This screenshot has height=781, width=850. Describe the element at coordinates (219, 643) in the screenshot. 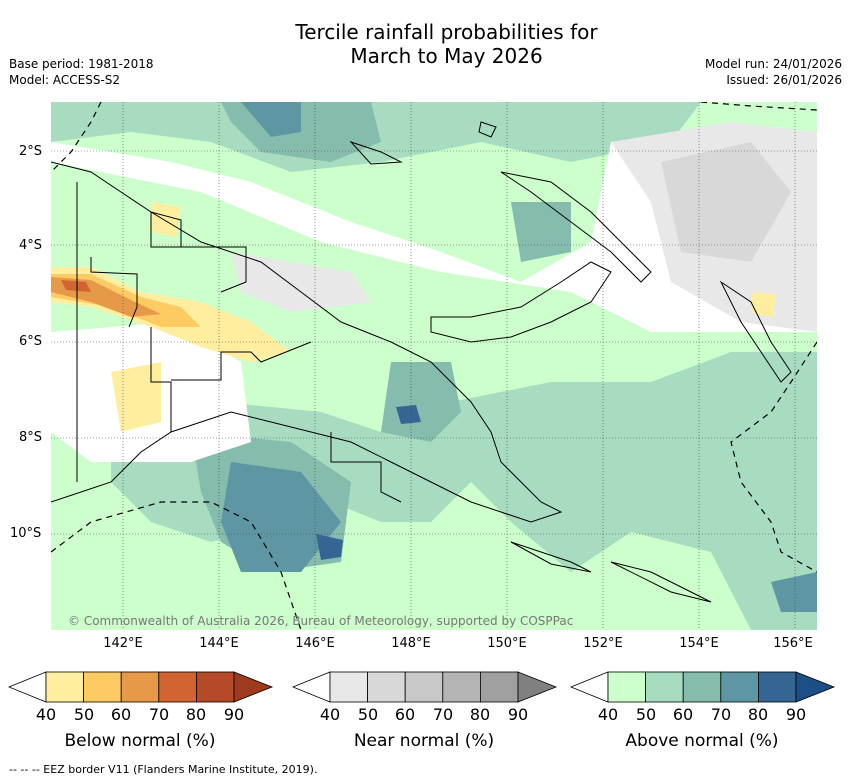

I see `lon-label-144e: 144°E` at that location.